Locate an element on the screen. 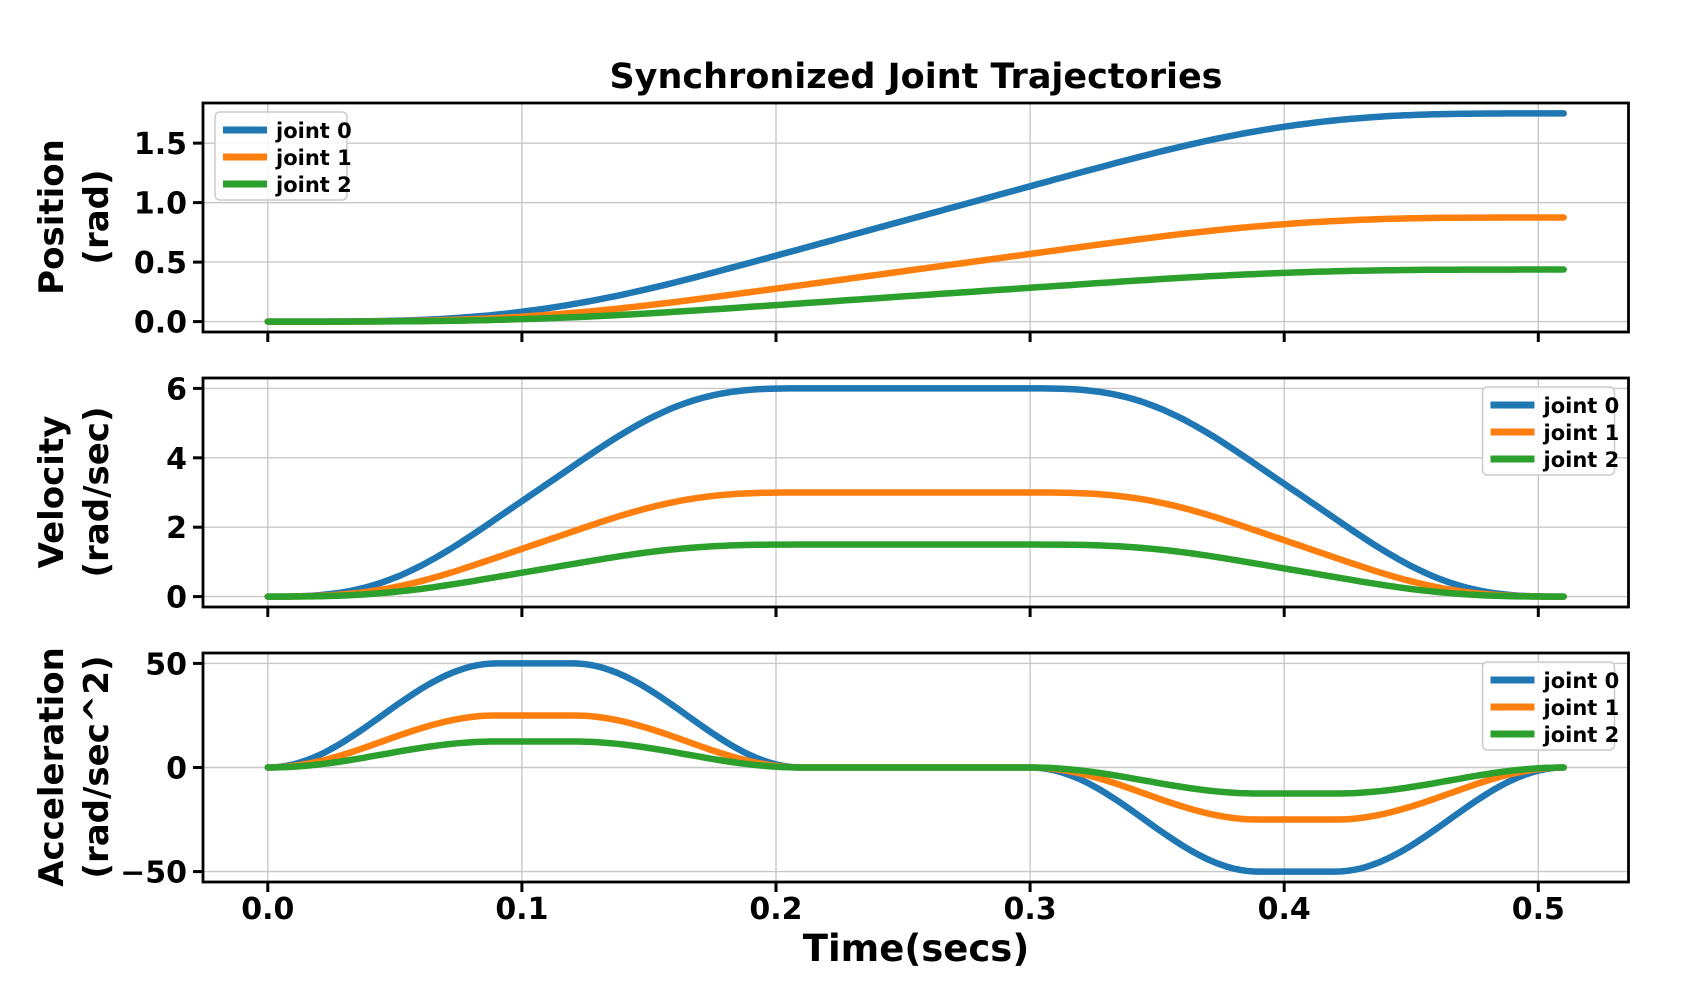  y-tick-label: 0.0 is located at coordinates (160, 323).